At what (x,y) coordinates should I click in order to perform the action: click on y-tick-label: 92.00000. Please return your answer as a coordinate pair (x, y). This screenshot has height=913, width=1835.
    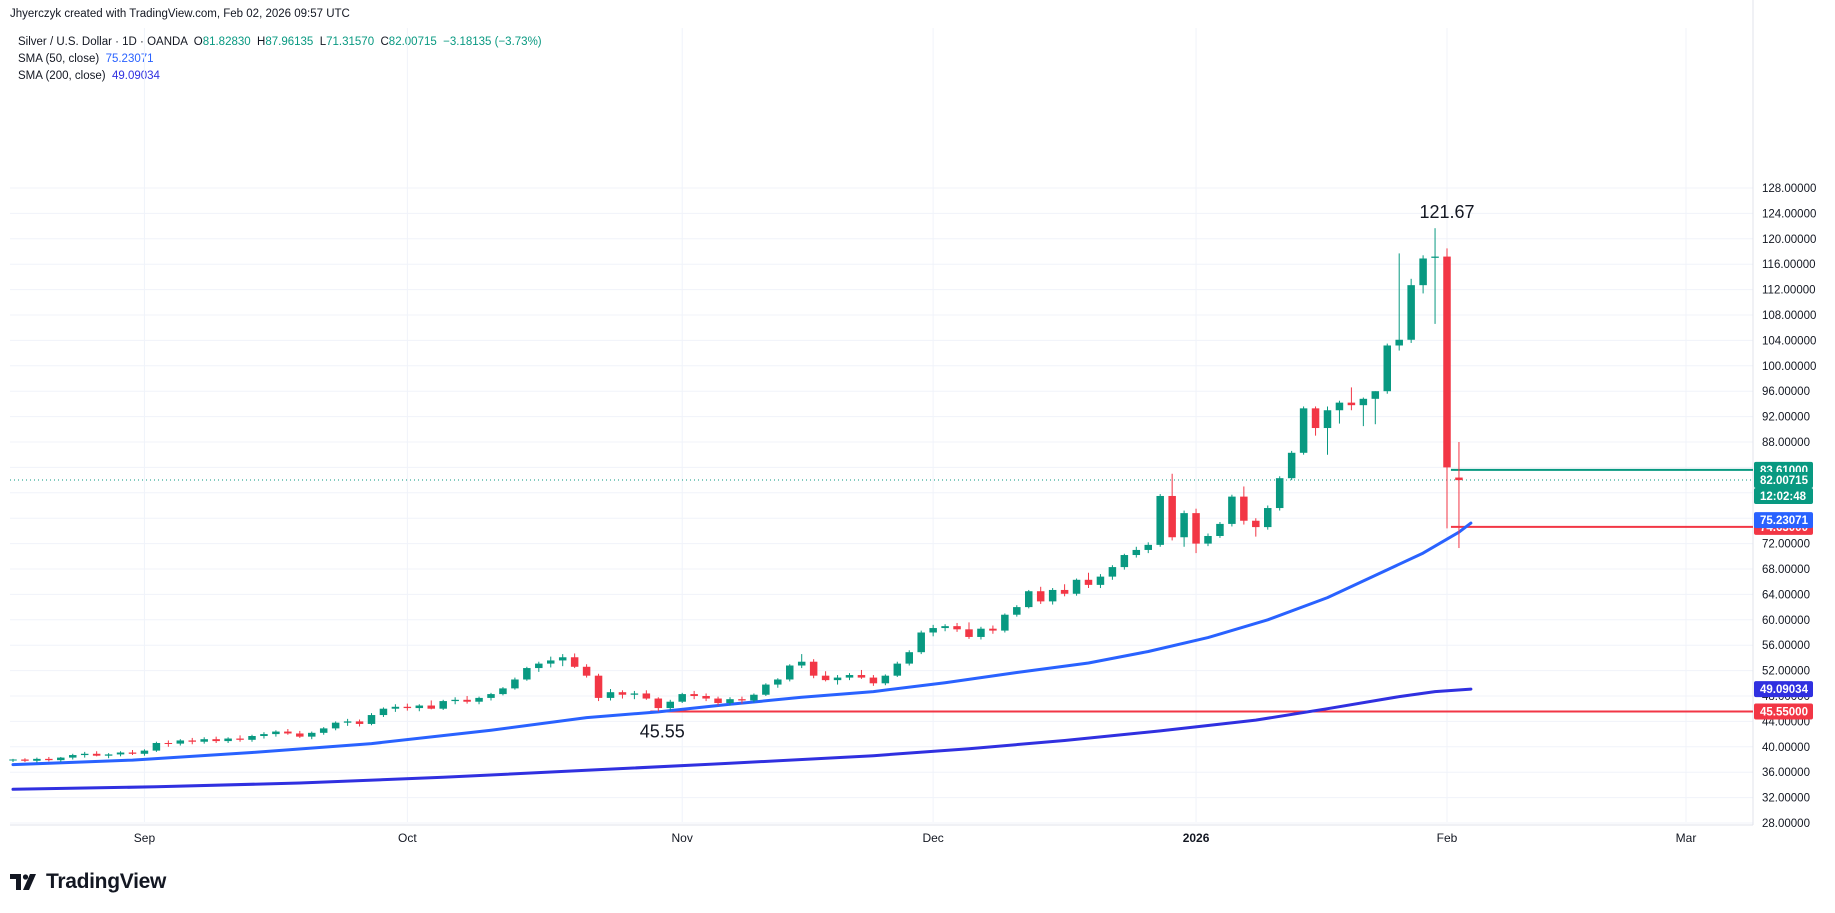
    Looking at the image, I should click on (1786, 418).